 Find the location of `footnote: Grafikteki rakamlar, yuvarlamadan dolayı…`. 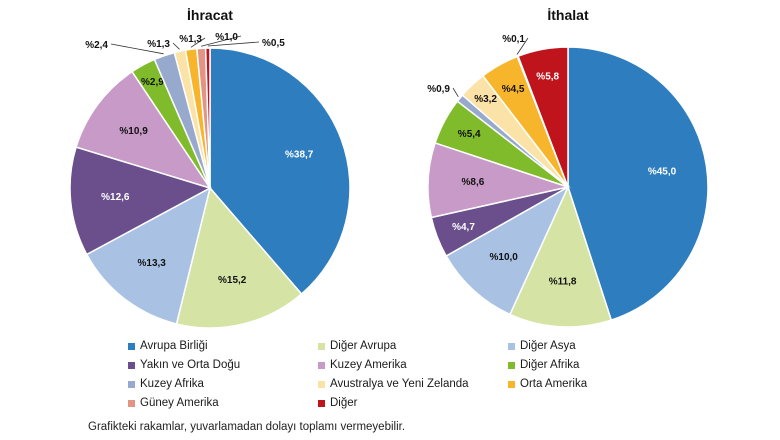

footnote: Grafikteki rakamlar, yuvarlamadan dolayı… is located at coordinates (247, 427).